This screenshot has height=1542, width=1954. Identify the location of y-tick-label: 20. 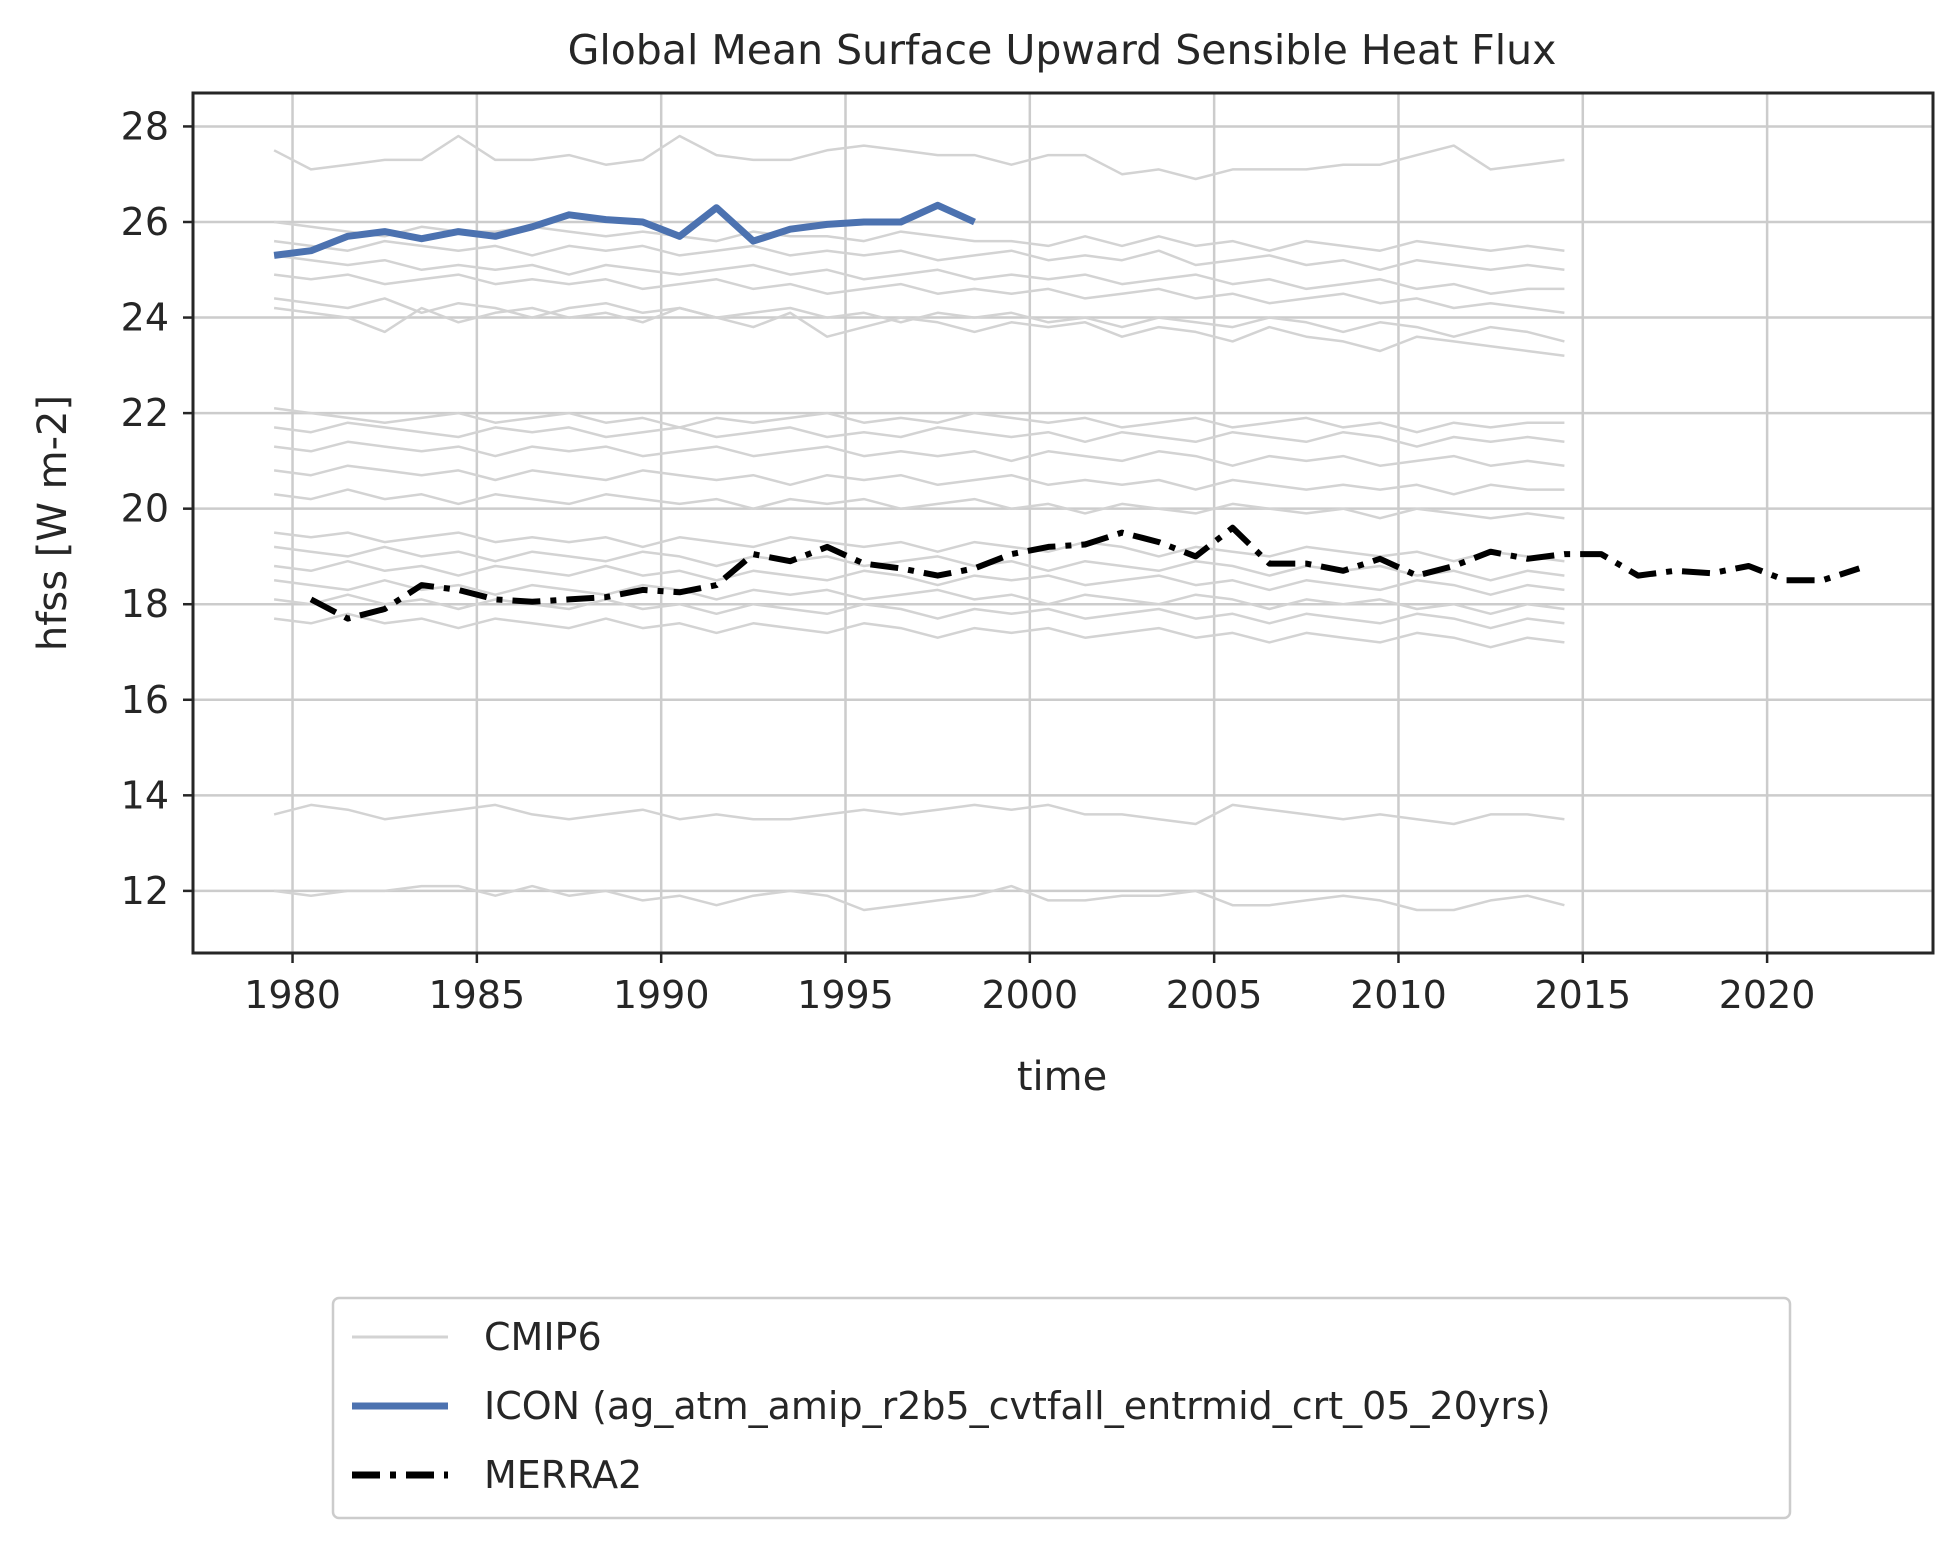
(145, 509).